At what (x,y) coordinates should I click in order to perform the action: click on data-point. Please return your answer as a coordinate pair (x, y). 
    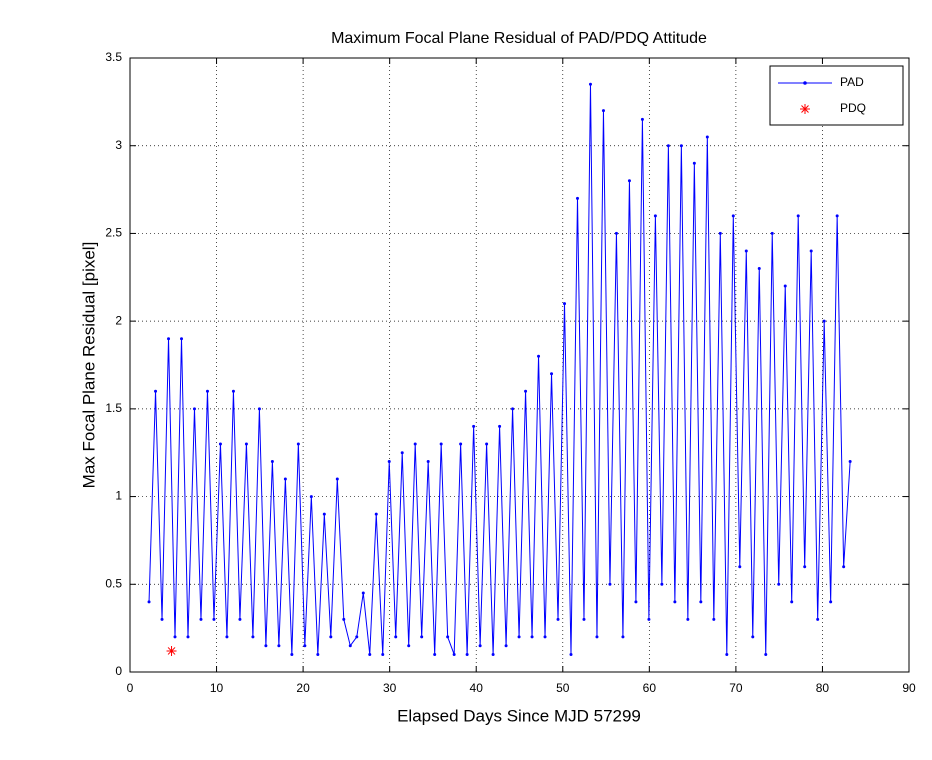
    Looking at the image, I should click on (171, 650).